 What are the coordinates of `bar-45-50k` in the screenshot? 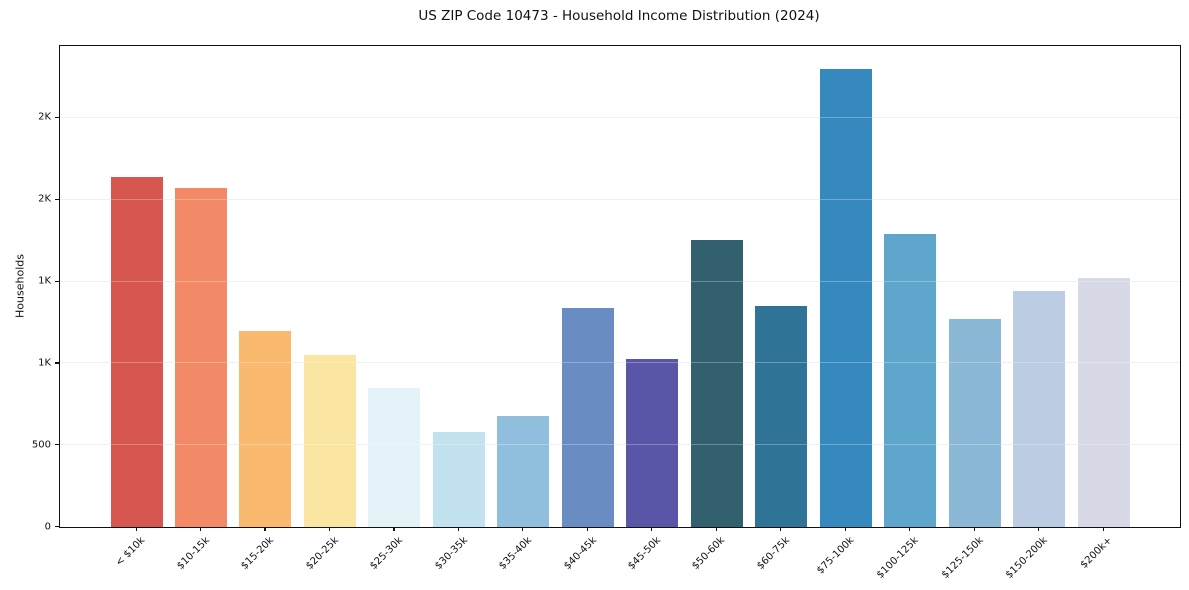 It's located at (652, 443).